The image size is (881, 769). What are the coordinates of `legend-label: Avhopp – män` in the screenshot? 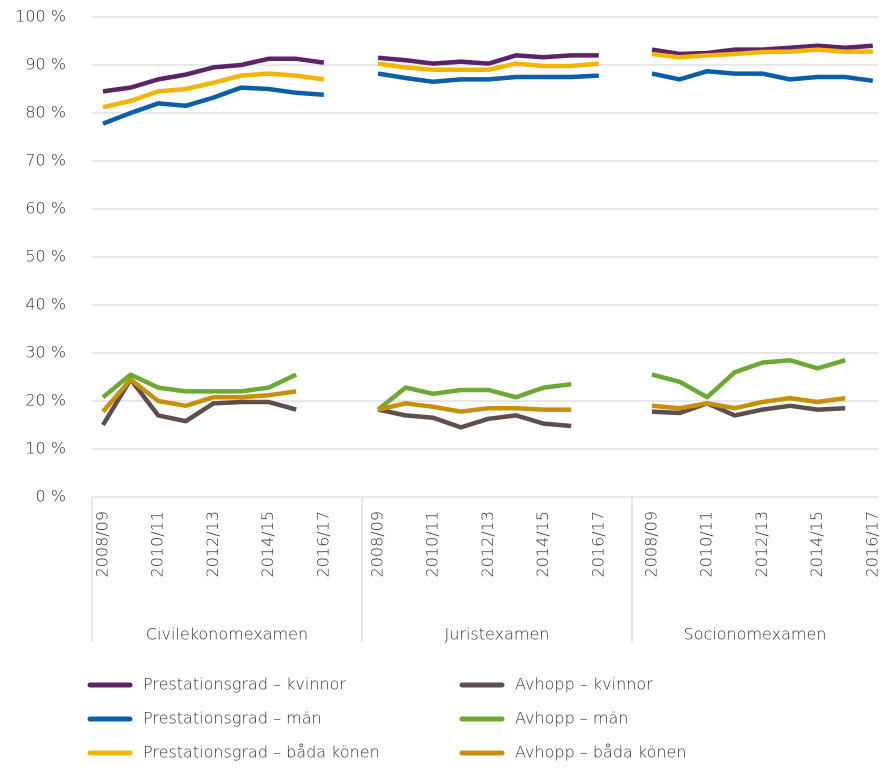 It's located at (571, 718).